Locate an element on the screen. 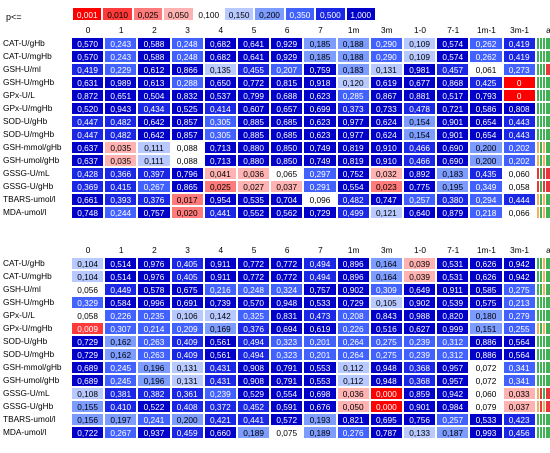  p-value-cell: 0,155 is located at coordinates (88, 406).